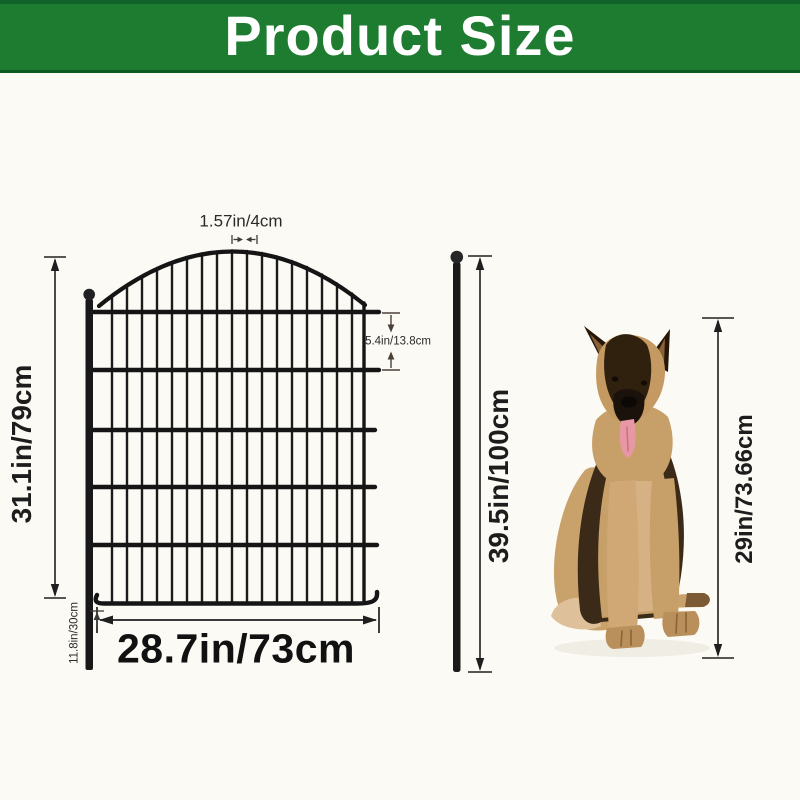 This screenshot has width=800, height=800. What do you see at coordinates (744, 489) in the screenshot?
I see `dog-height-label: 29in/73.66cm` at bounding box center [744, 489].